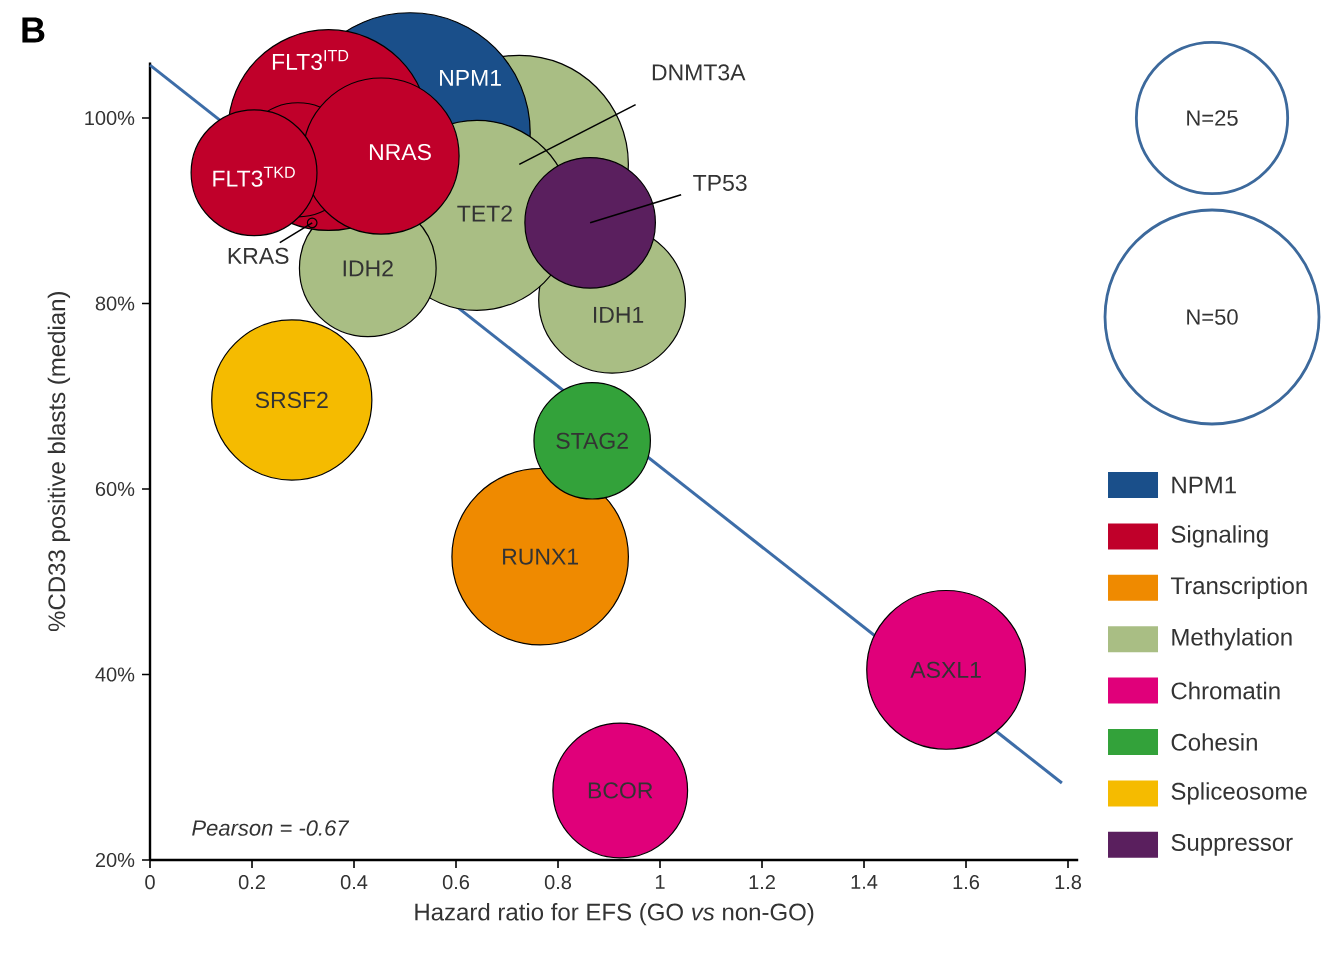 This screenshot has width=1321, height=960. What do you see at coordinates (291, 400) in the screenshot?
I see `annotation: SRSF2` at bounding box center [291, 400].